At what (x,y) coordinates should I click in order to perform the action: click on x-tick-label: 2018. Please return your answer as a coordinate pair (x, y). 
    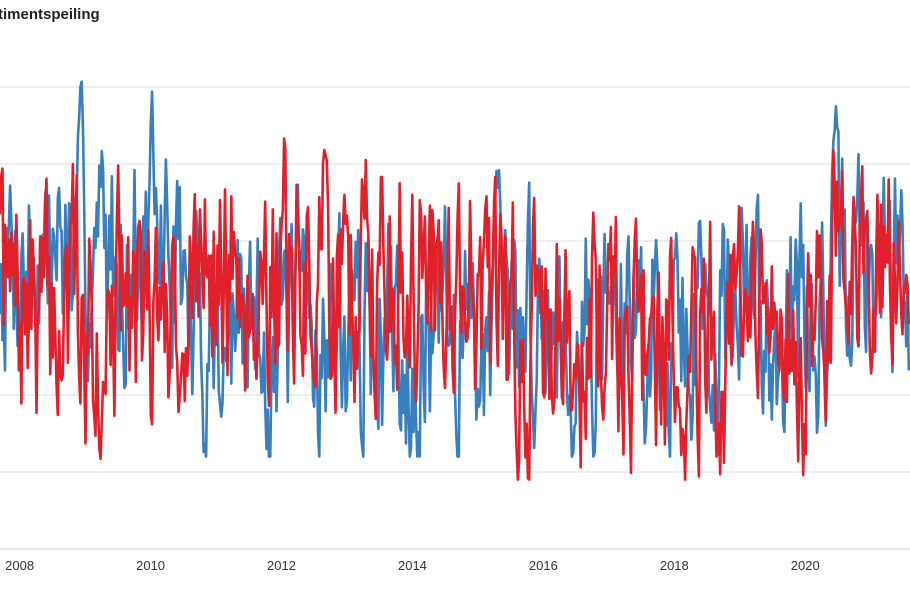
    Looking at the image, I should click on (674, 565).